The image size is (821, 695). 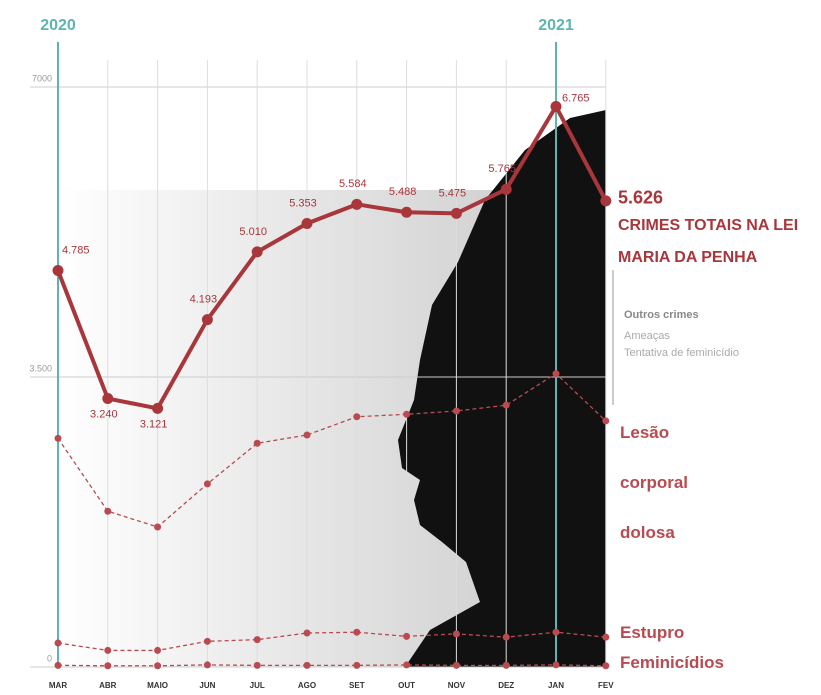 What do you see at coordinates (654, 482) in the screenshot?
I see `series-label: Lesão corporal dolosa` at bounding box center [654, 482].